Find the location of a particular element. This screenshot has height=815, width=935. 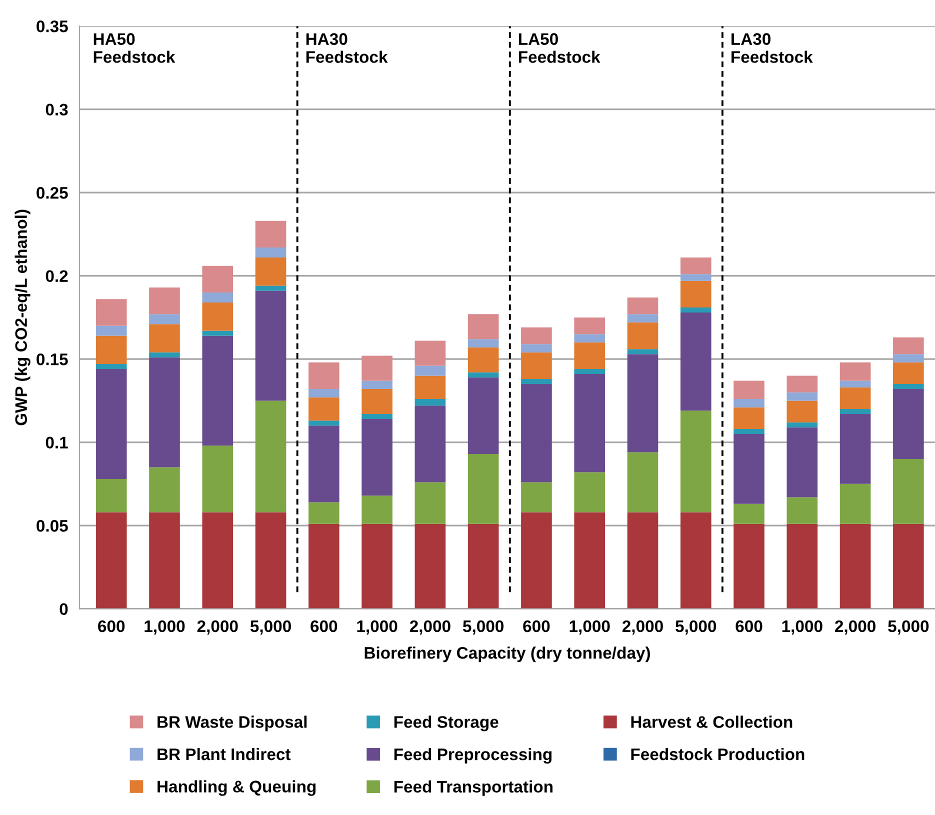

y-tick-label: 0.15 is located at coordinates (52, 359).